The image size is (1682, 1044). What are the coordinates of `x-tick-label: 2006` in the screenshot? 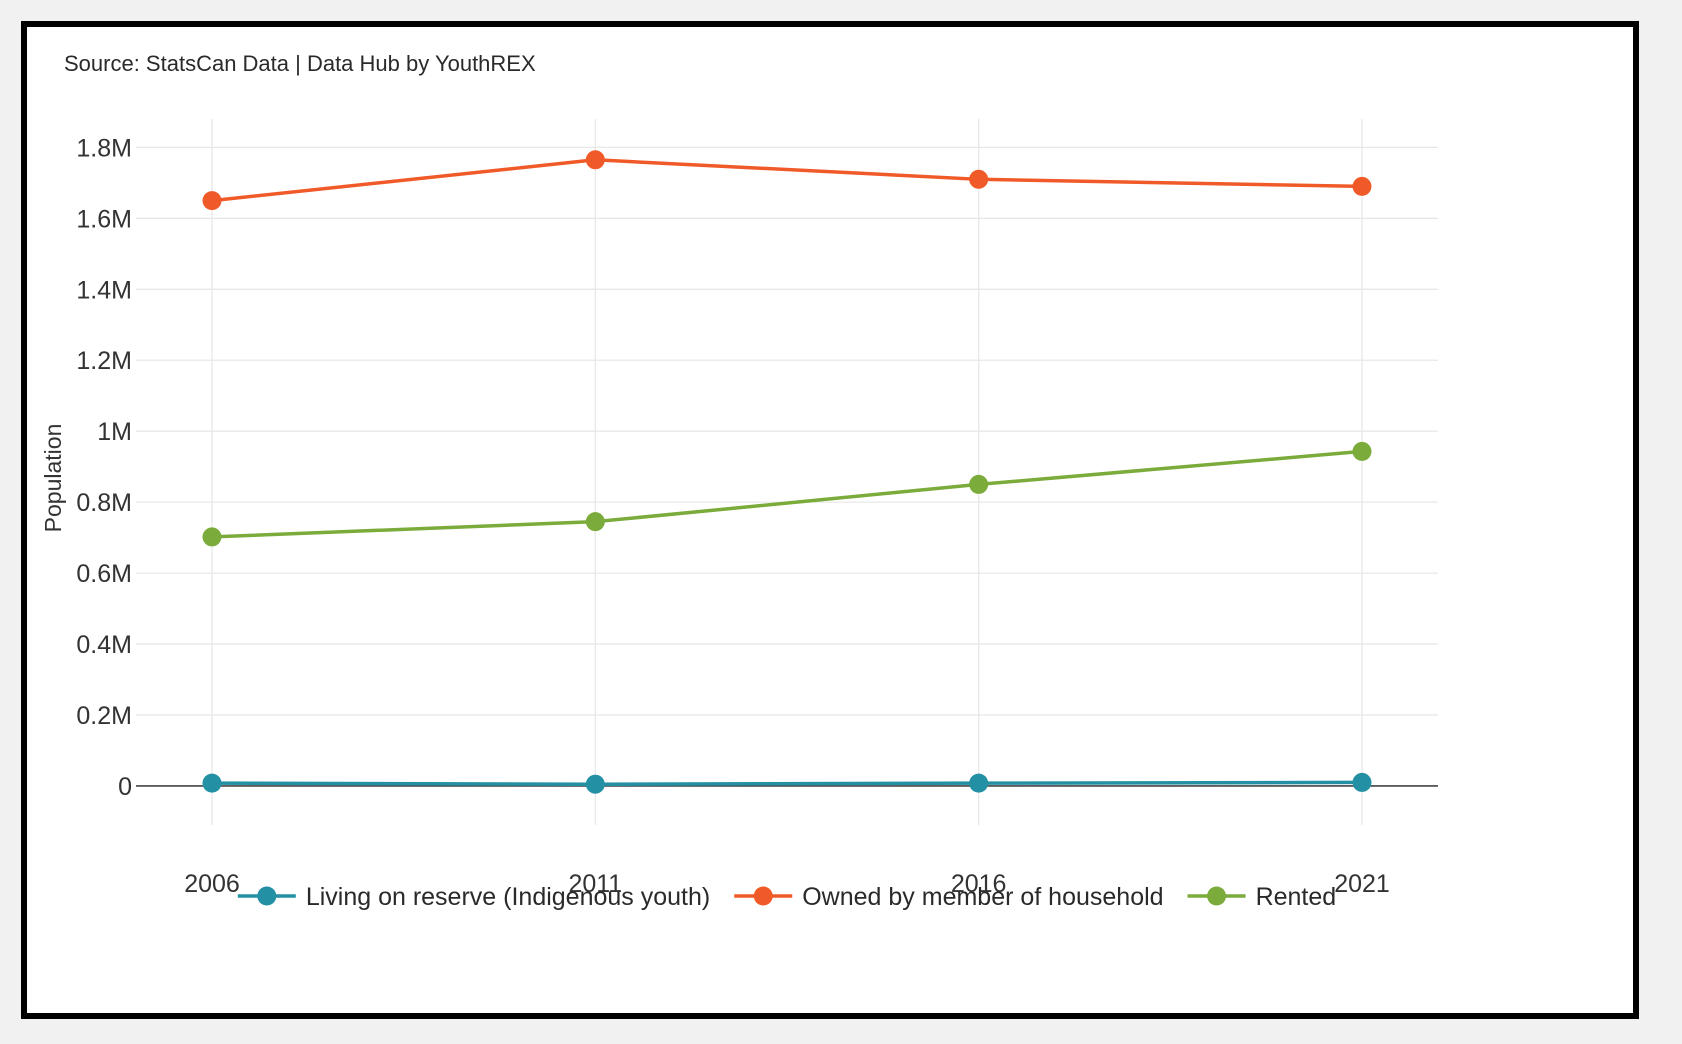 It's located at (212, 884).